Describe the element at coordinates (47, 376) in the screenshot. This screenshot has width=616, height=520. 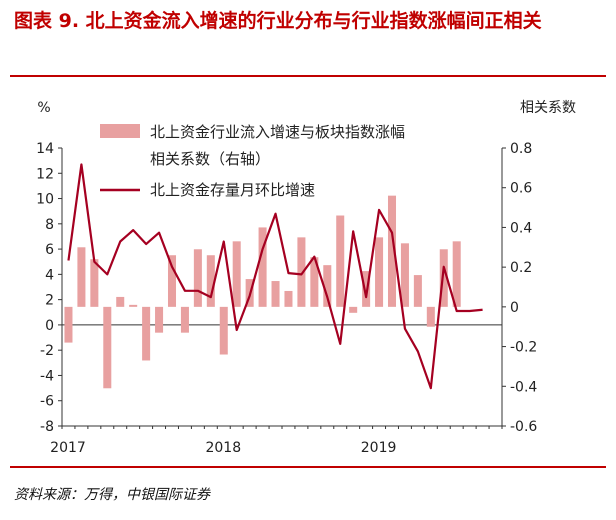
I see `left-axis-tick-label: -4` at that location.